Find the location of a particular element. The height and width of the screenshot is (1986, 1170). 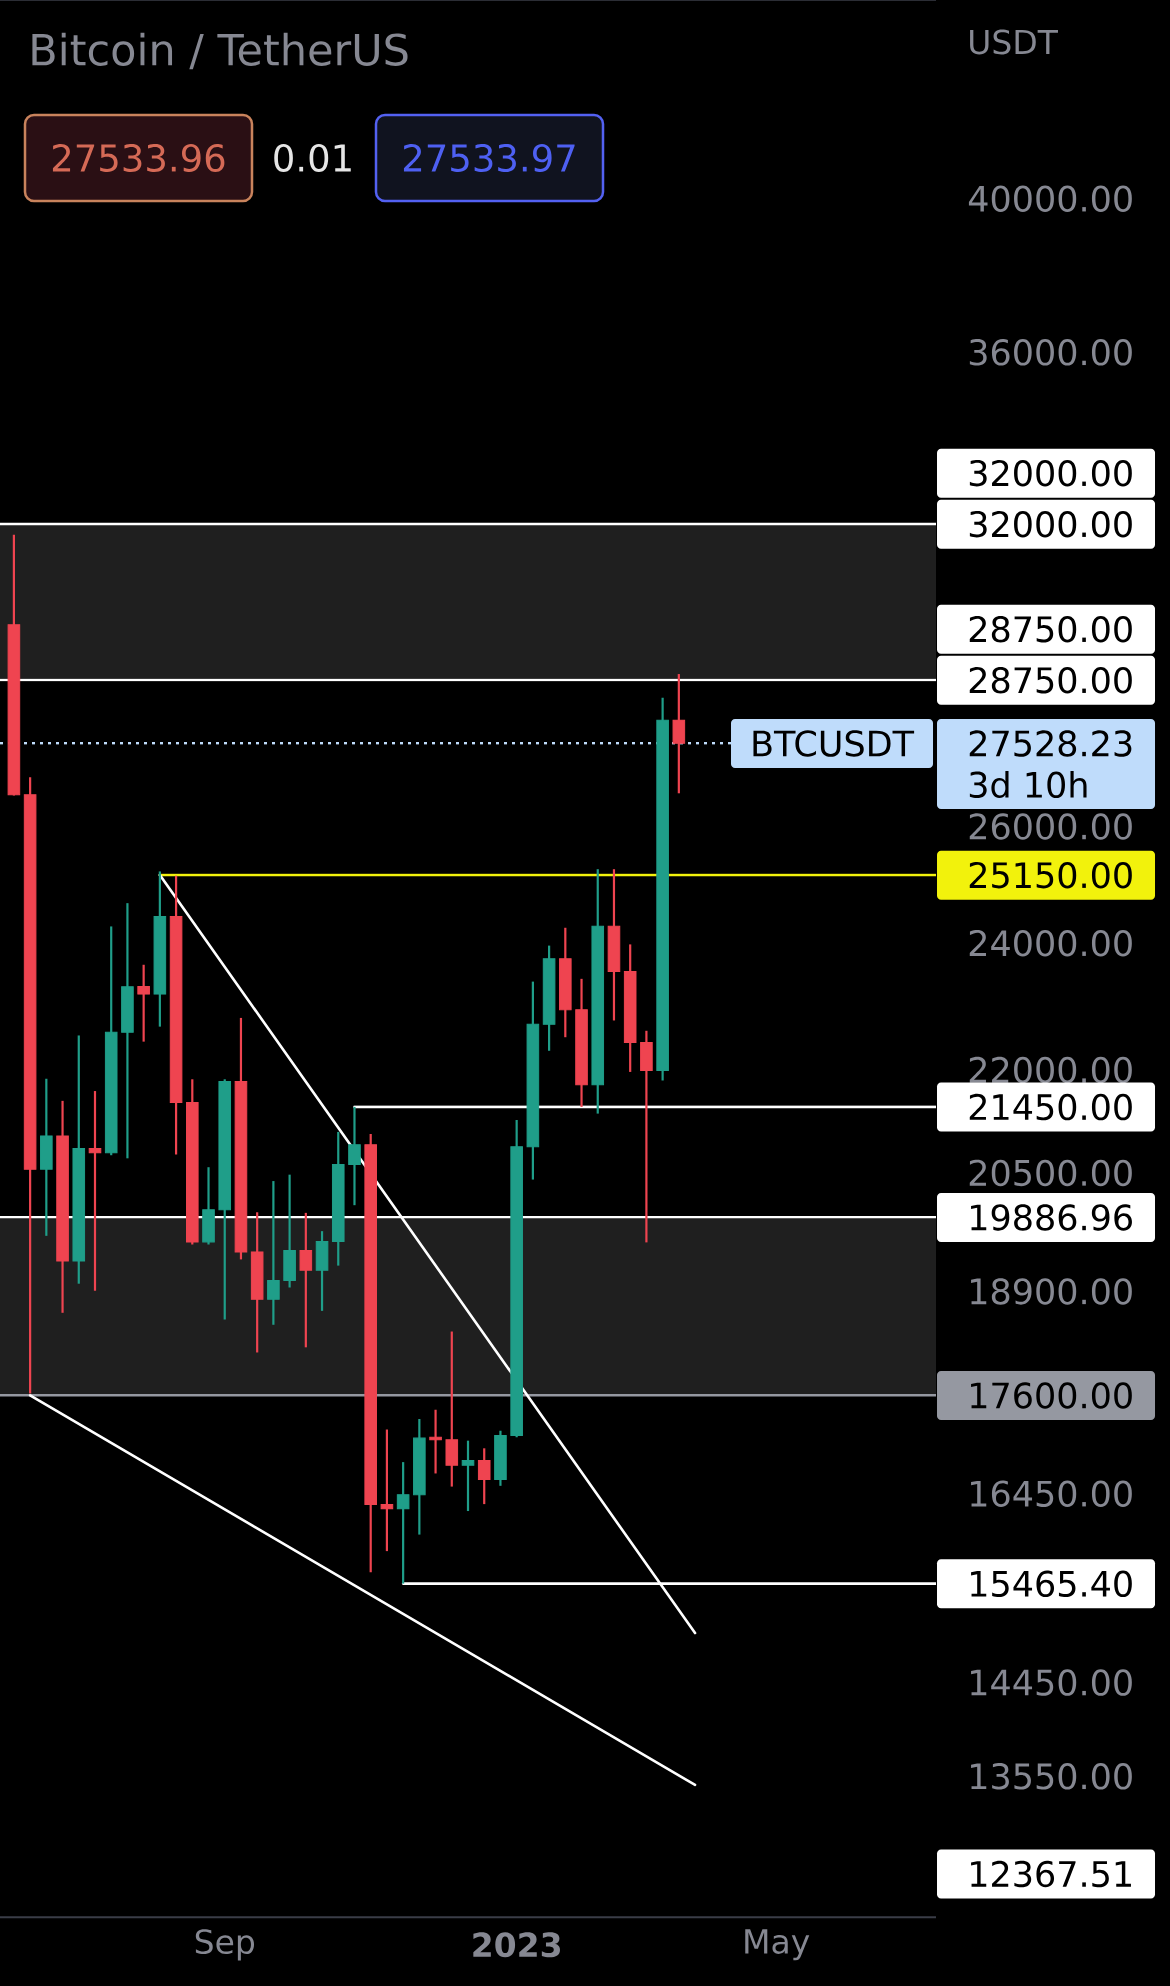

ref-line-label: 28750.00 is located at coordinates (1050, 680).